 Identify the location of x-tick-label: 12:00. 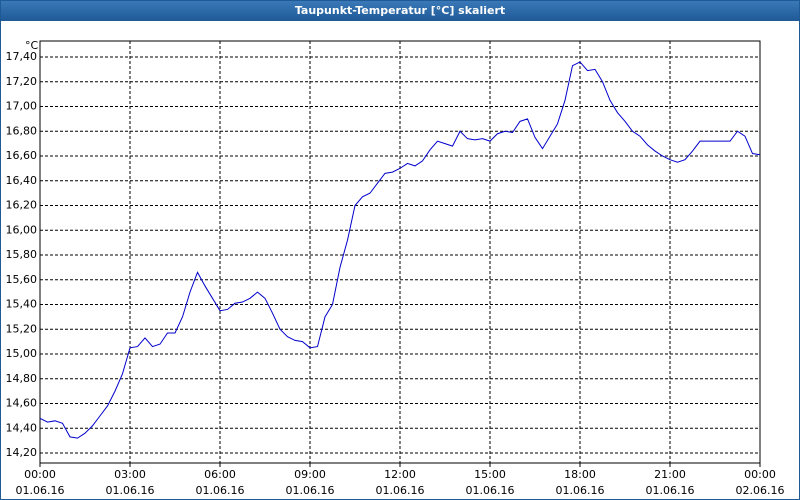
(400, 474).